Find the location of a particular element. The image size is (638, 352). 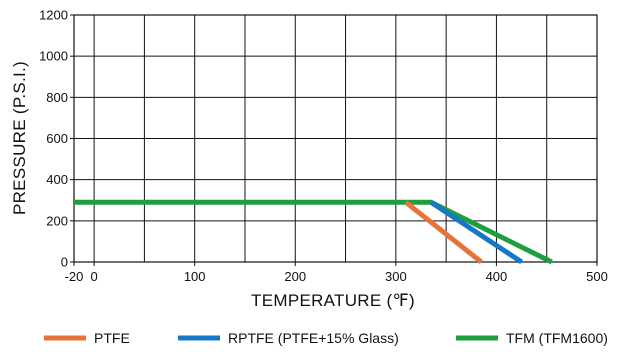

x-tick-label: 0 is located at coordinates (93, 276).